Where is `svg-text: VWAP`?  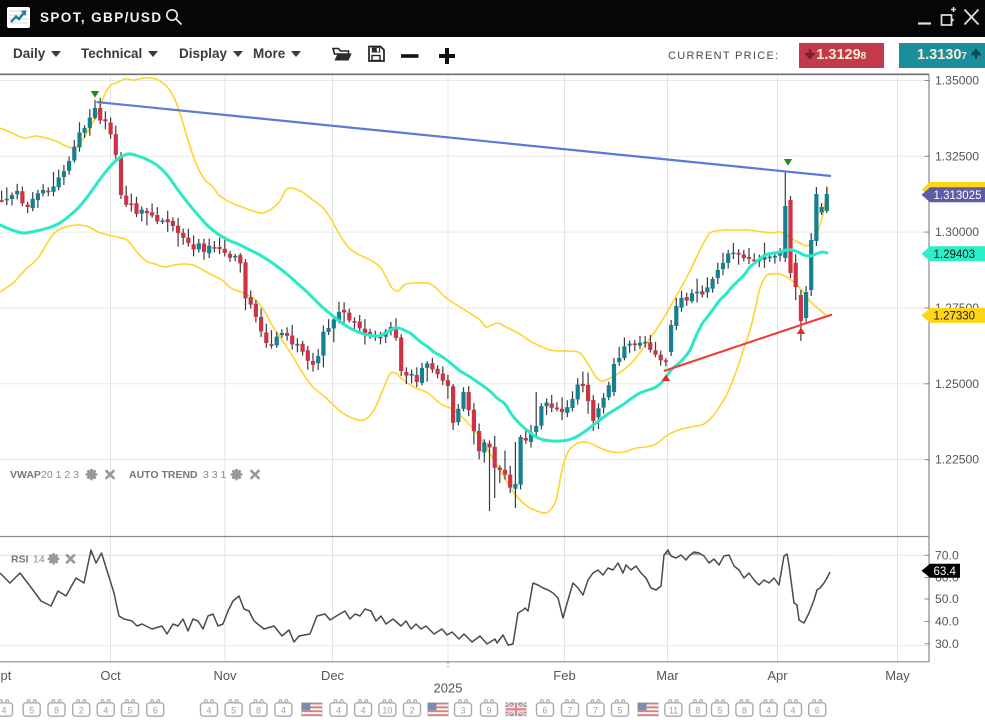
svg-text: VWAP is located at coordinates (25, 475).